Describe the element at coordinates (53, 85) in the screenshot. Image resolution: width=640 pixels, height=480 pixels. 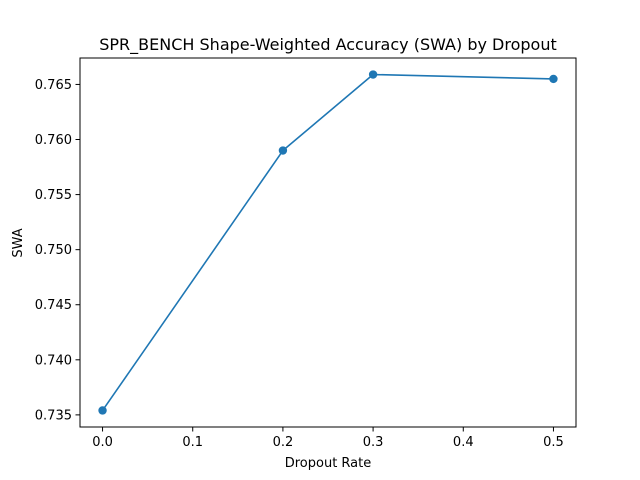
I see `y-tick-label: 0.765` at that location.